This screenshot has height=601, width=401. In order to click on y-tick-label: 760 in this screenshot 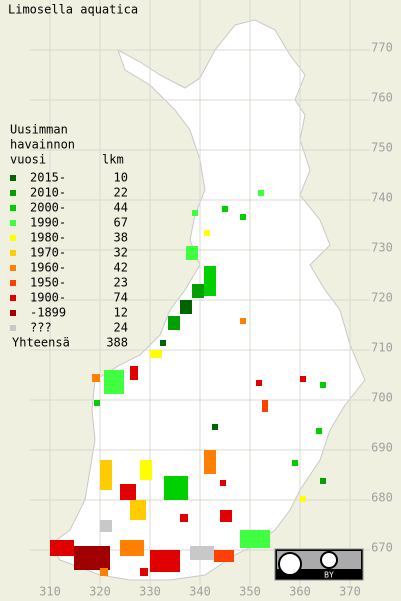, I will do `click(382, 98)`.